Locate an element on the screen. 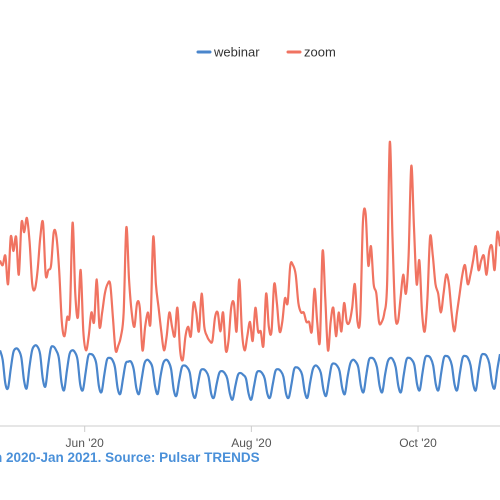 This screenshot has width=500, height=500. legend-item-zoom: zoom is located at coordinates (311, 52).